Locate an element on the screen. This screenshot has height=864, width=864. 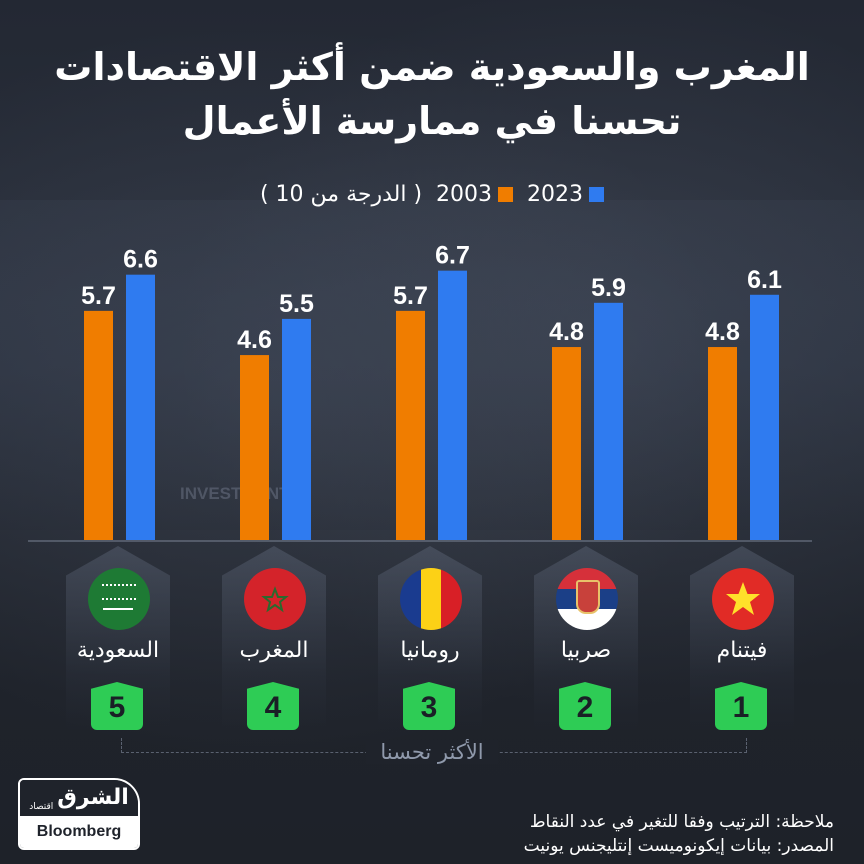
country-name: فيتنام is located at coordinates (742, 650).